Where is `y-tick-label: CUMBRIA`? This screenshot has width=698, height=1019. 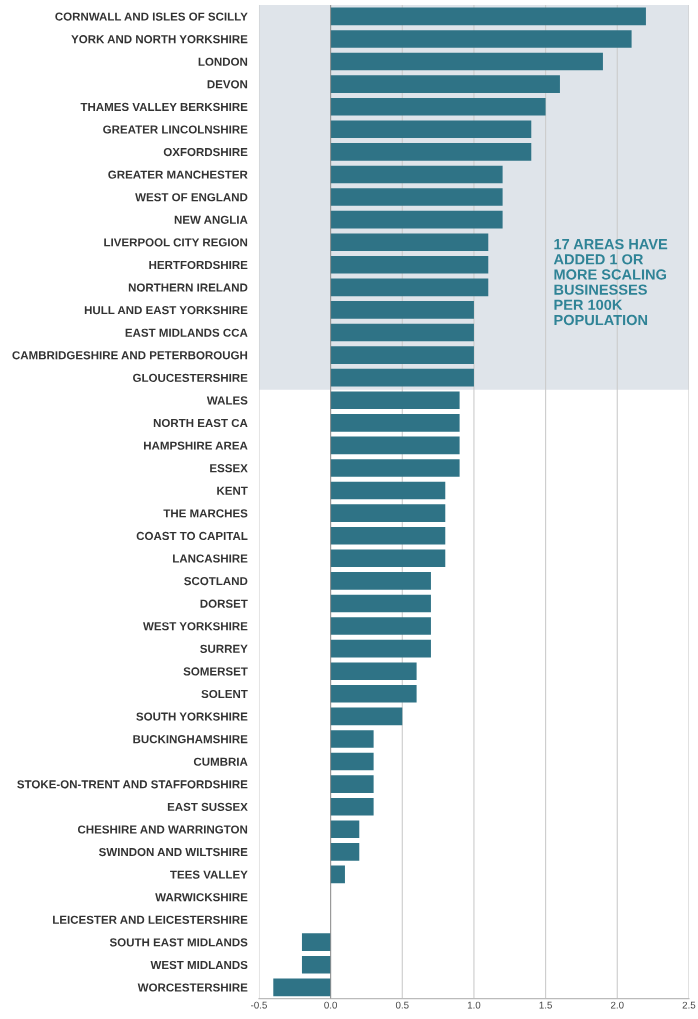 y-tick-label: CUMBRIA is located at coordinates (220, 761).